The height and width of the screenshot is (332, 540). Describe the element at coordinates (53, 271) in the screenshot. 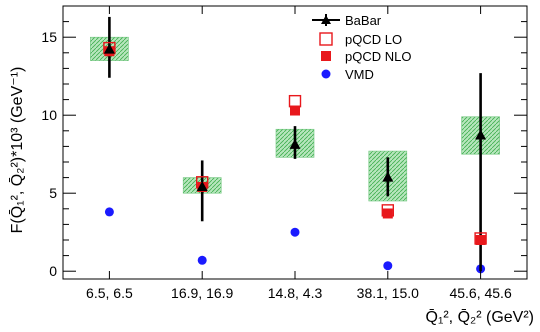

I see `y-tick-label: 0` at that location.